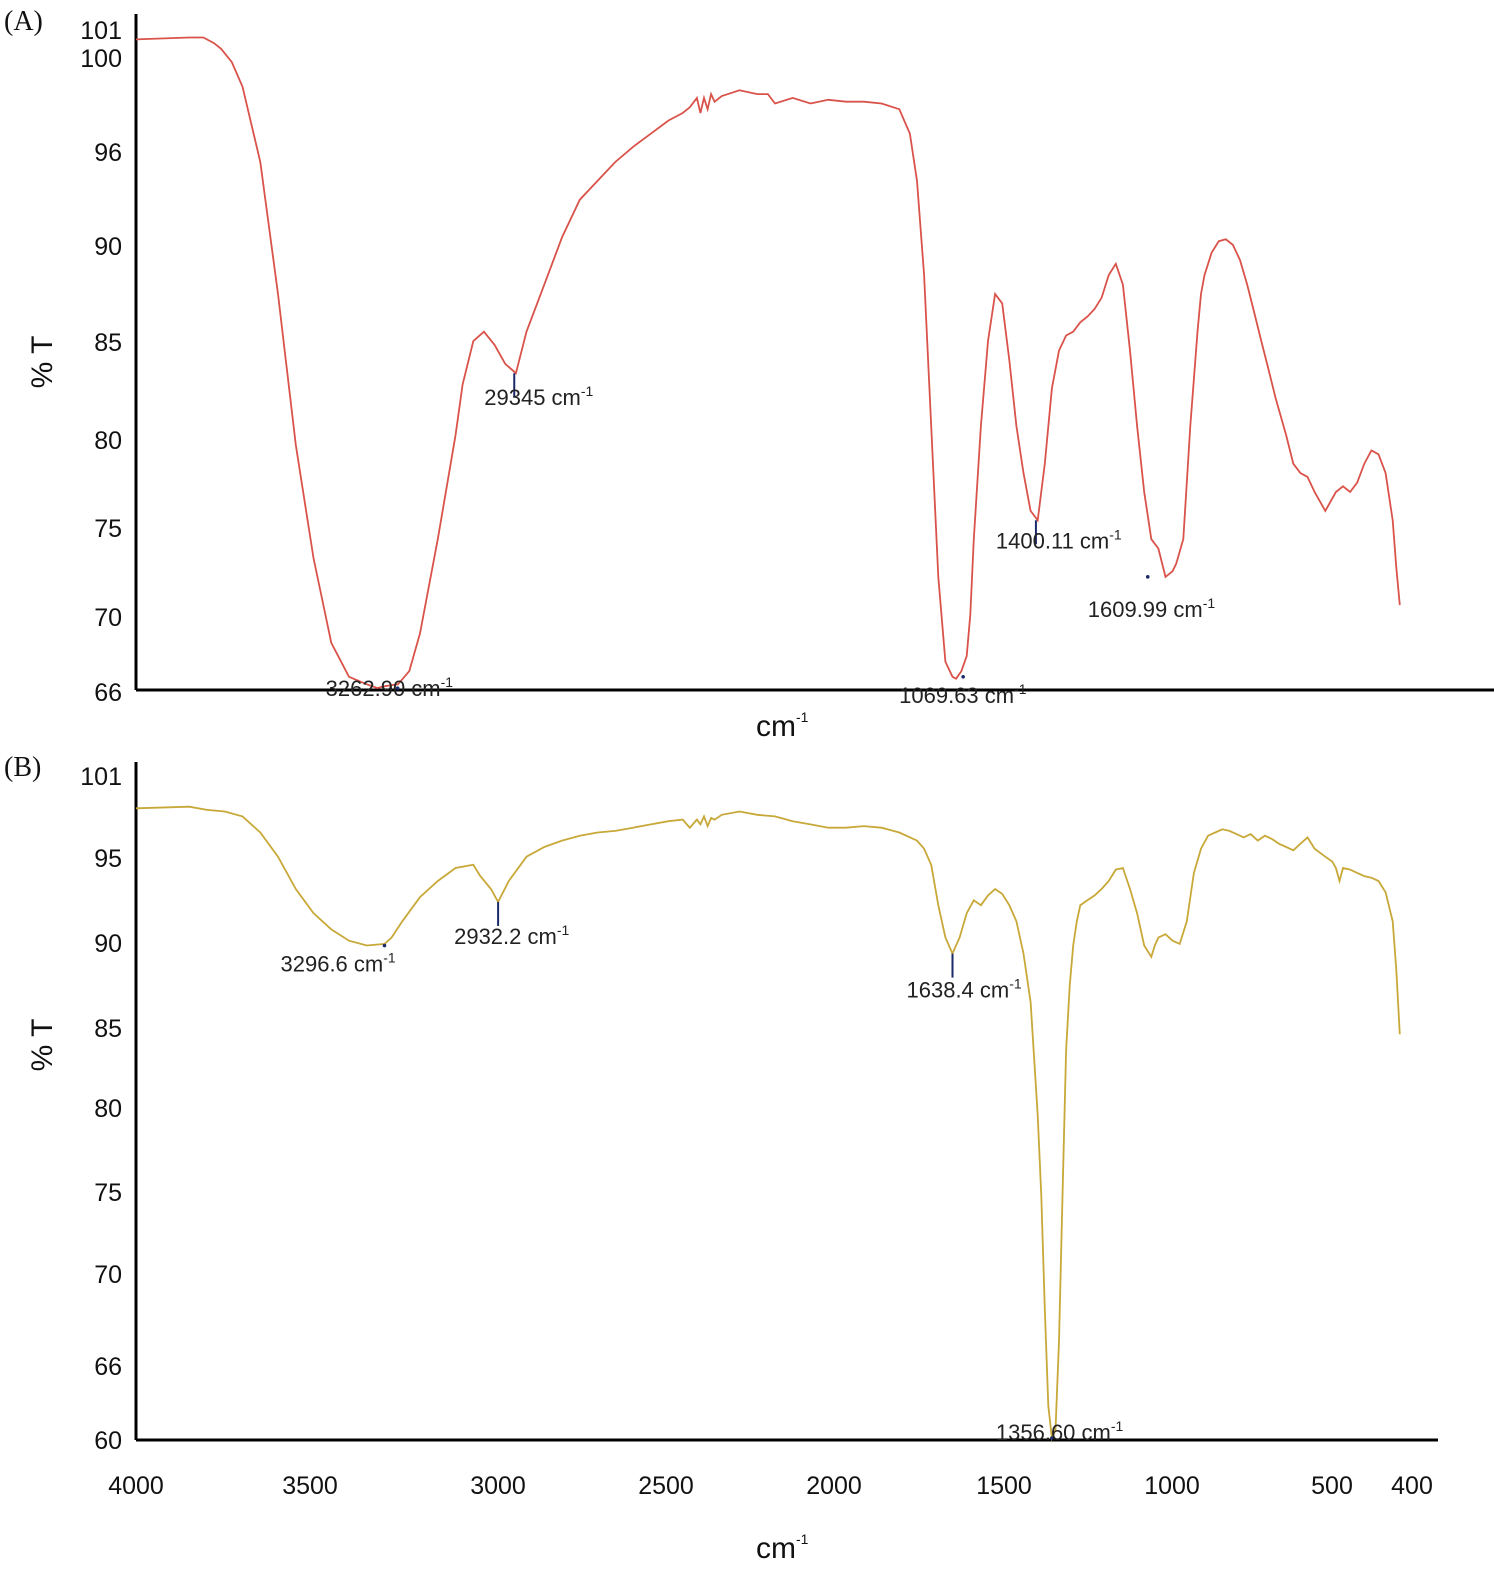 Image resolution: width=1494 pixels, height=1569 pixels. What do you see at coordinates (1412, 1486) in the screenshot?
I see `x-tick-label: 400` at bounding box center [1412, 1486].